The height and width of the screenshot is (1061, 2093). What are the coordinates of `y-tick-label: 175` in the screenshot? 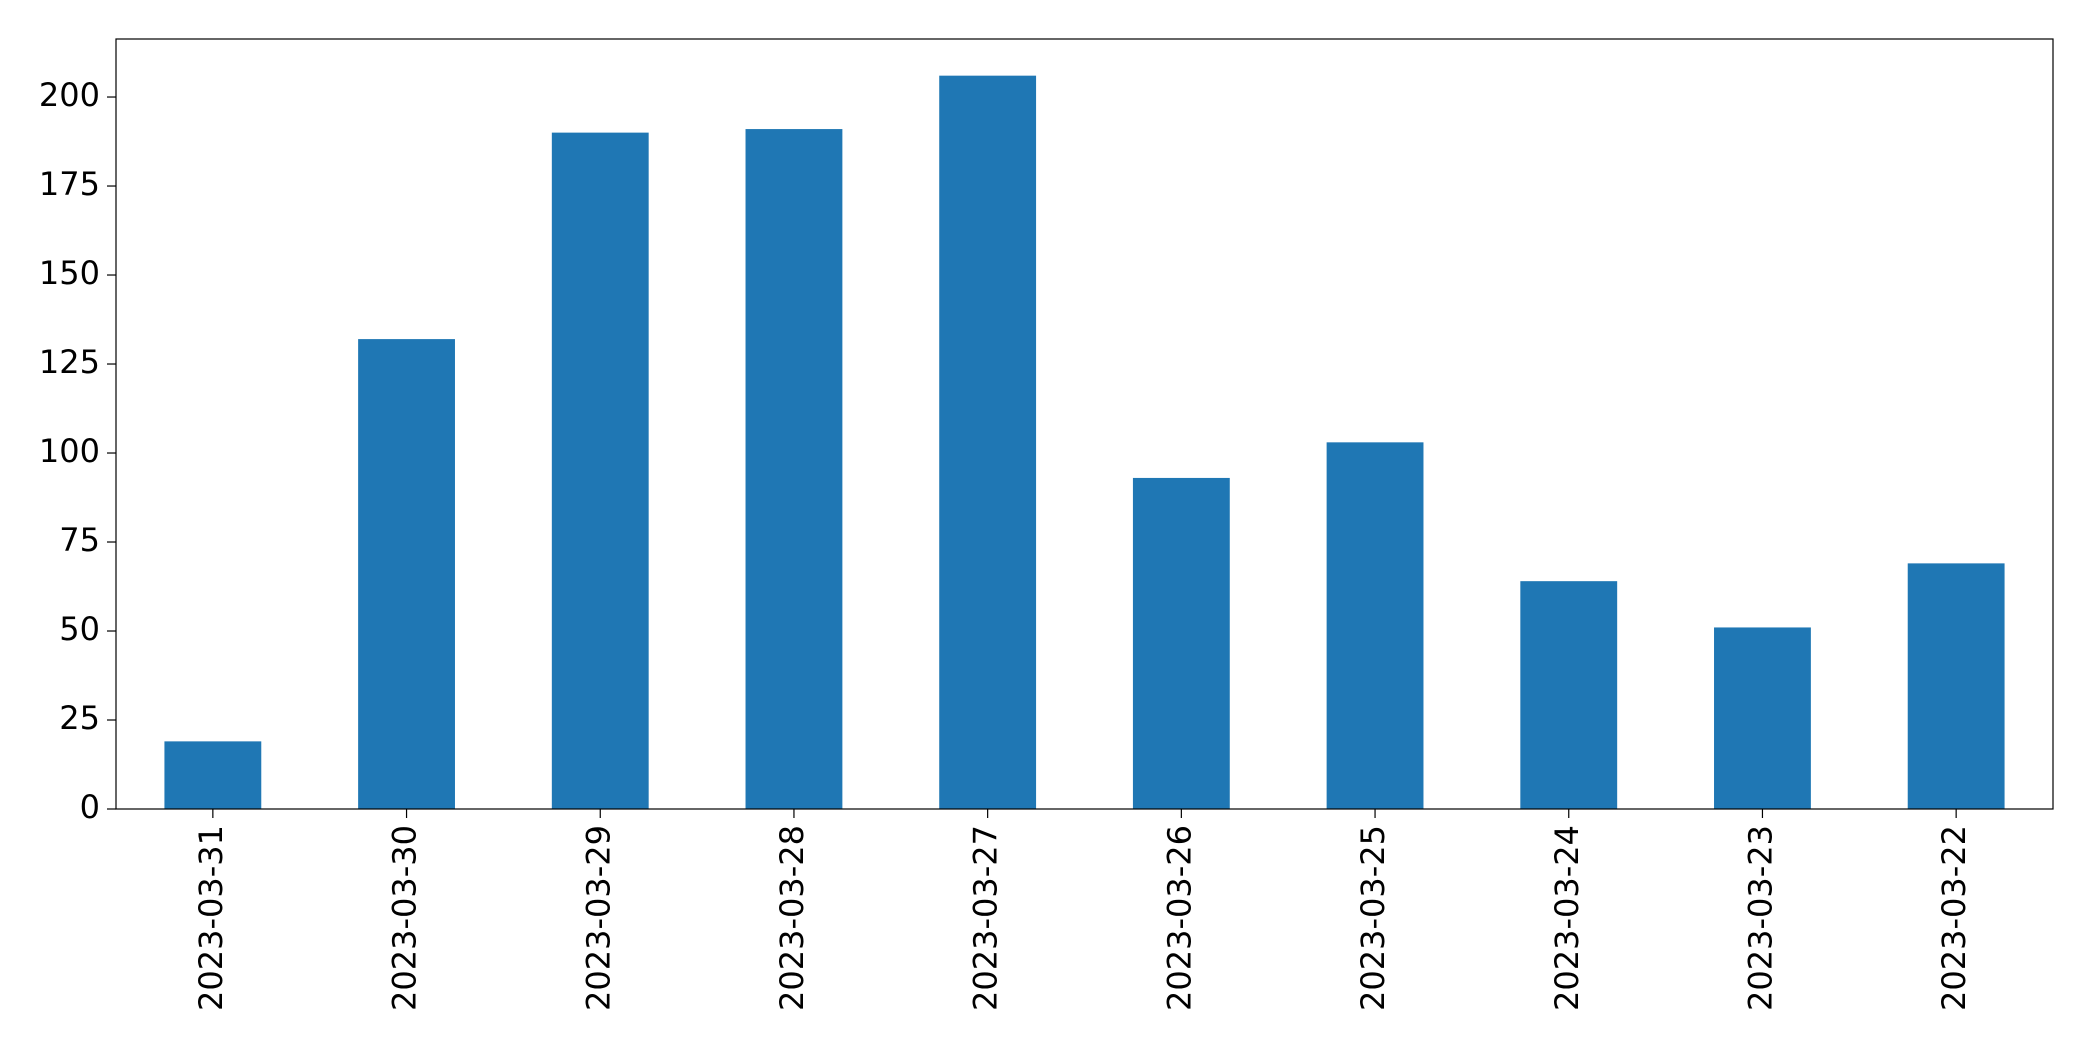 It's located at (69, 184).